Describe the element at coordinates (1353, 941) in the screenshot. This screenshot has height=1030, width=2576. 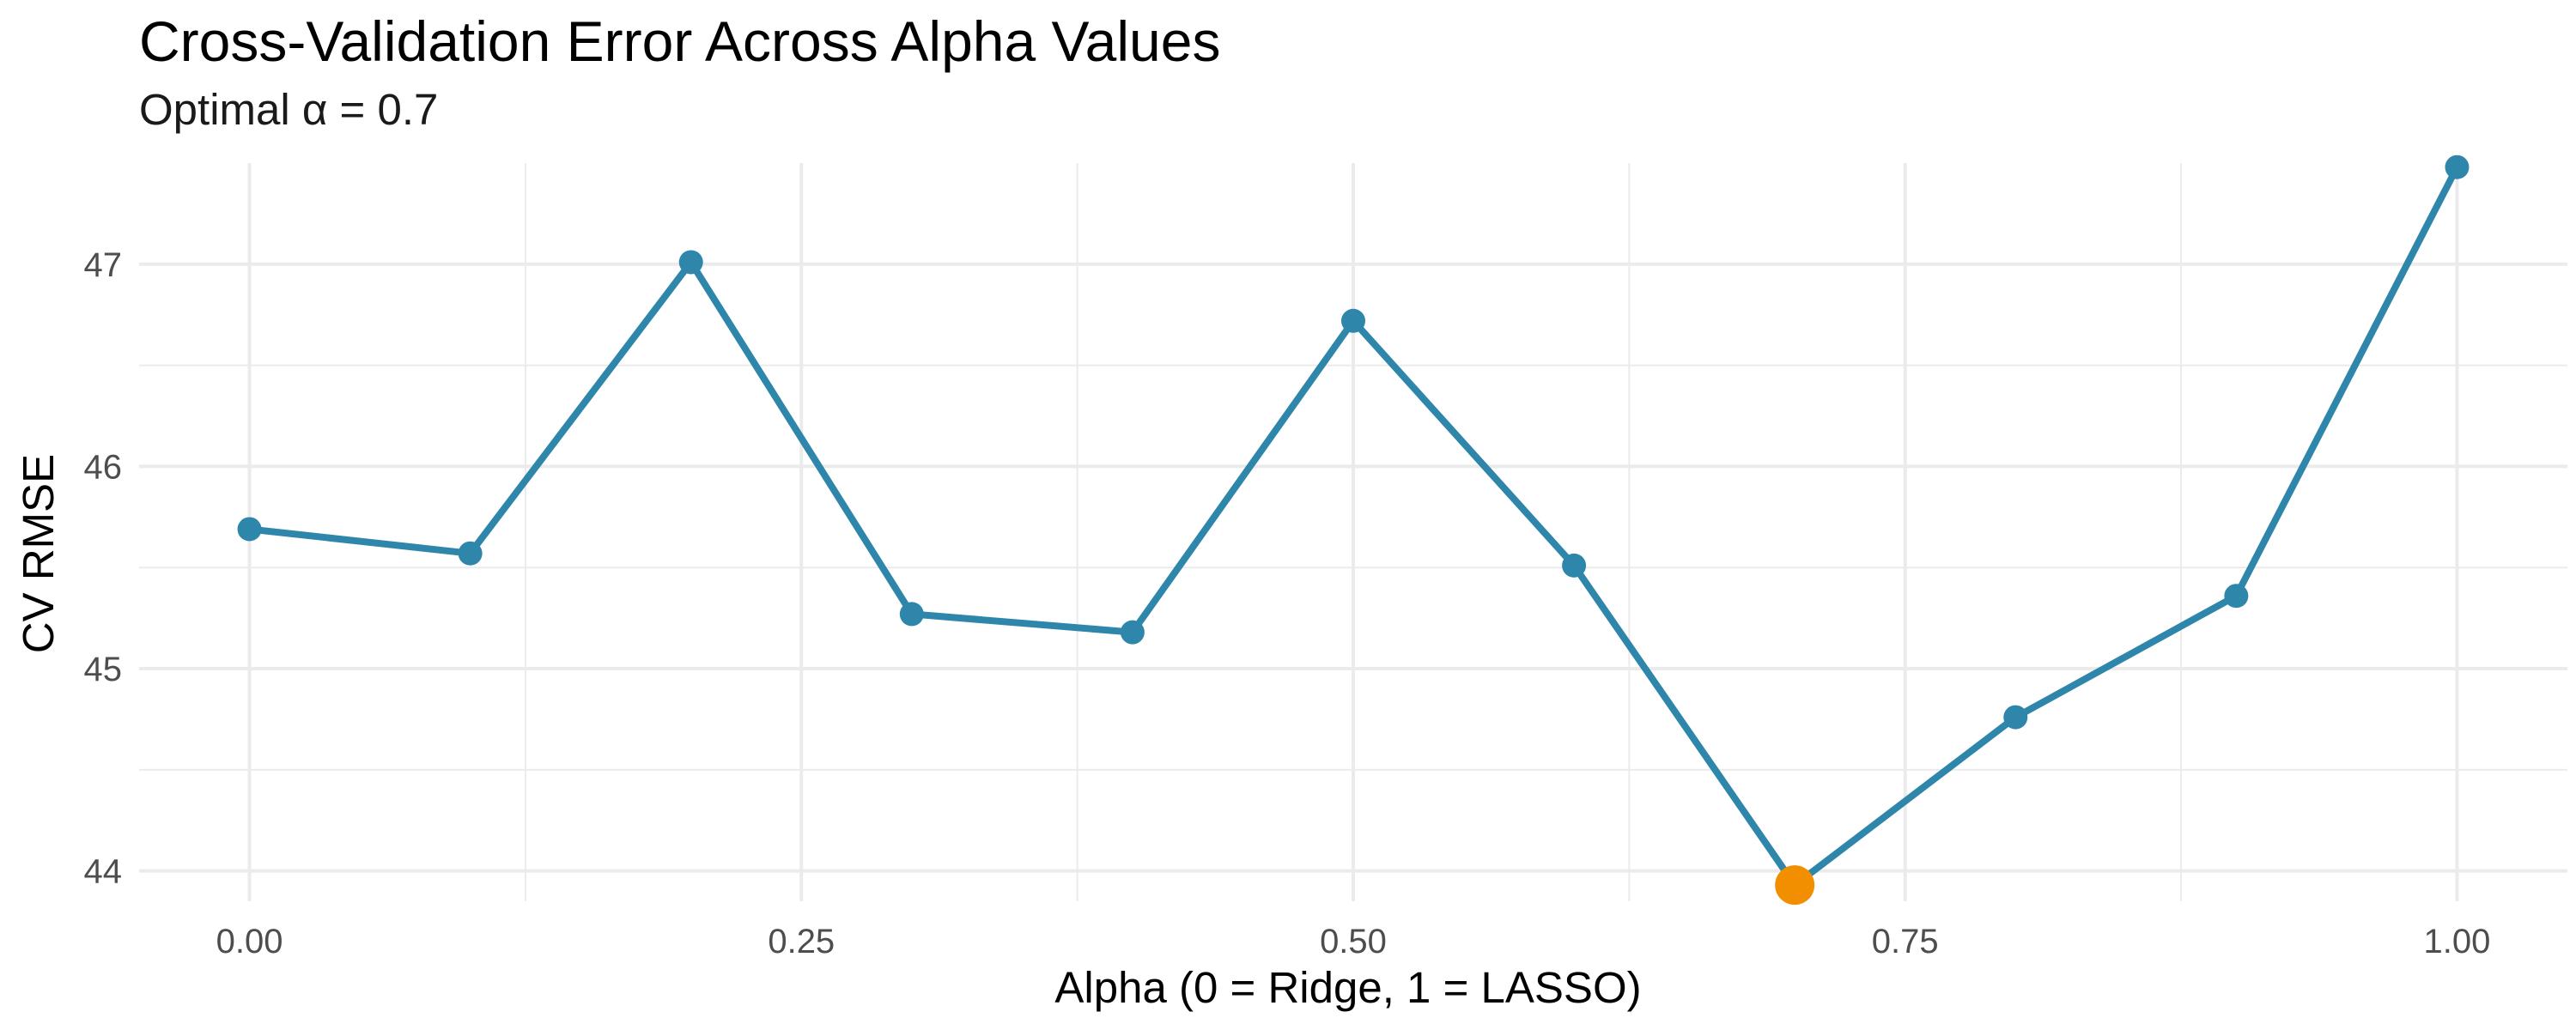
I see `x-tick-label: 0.50` at that location.